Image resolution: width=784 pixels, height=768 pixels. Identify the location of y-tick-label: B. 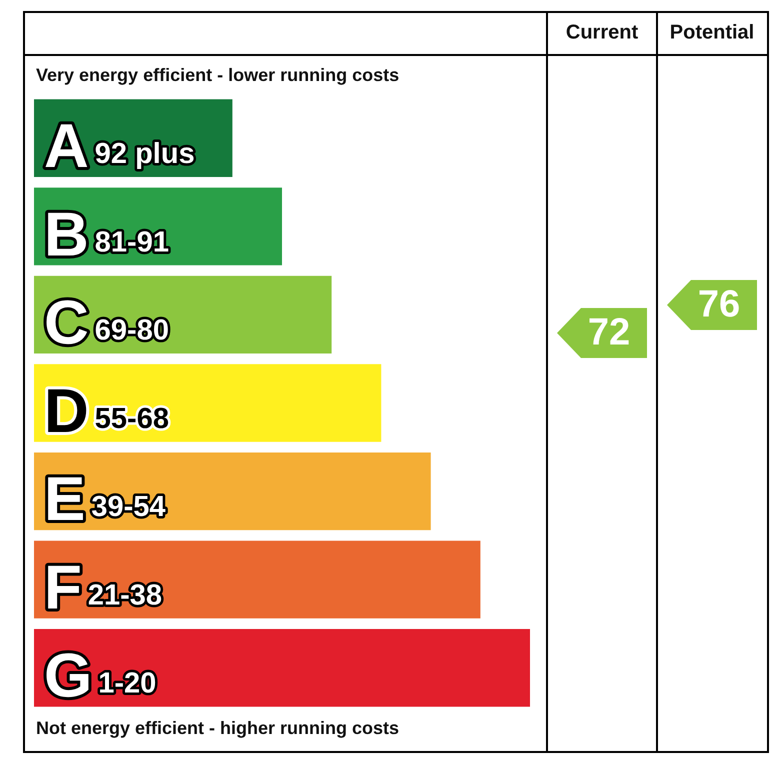
(66, 235).